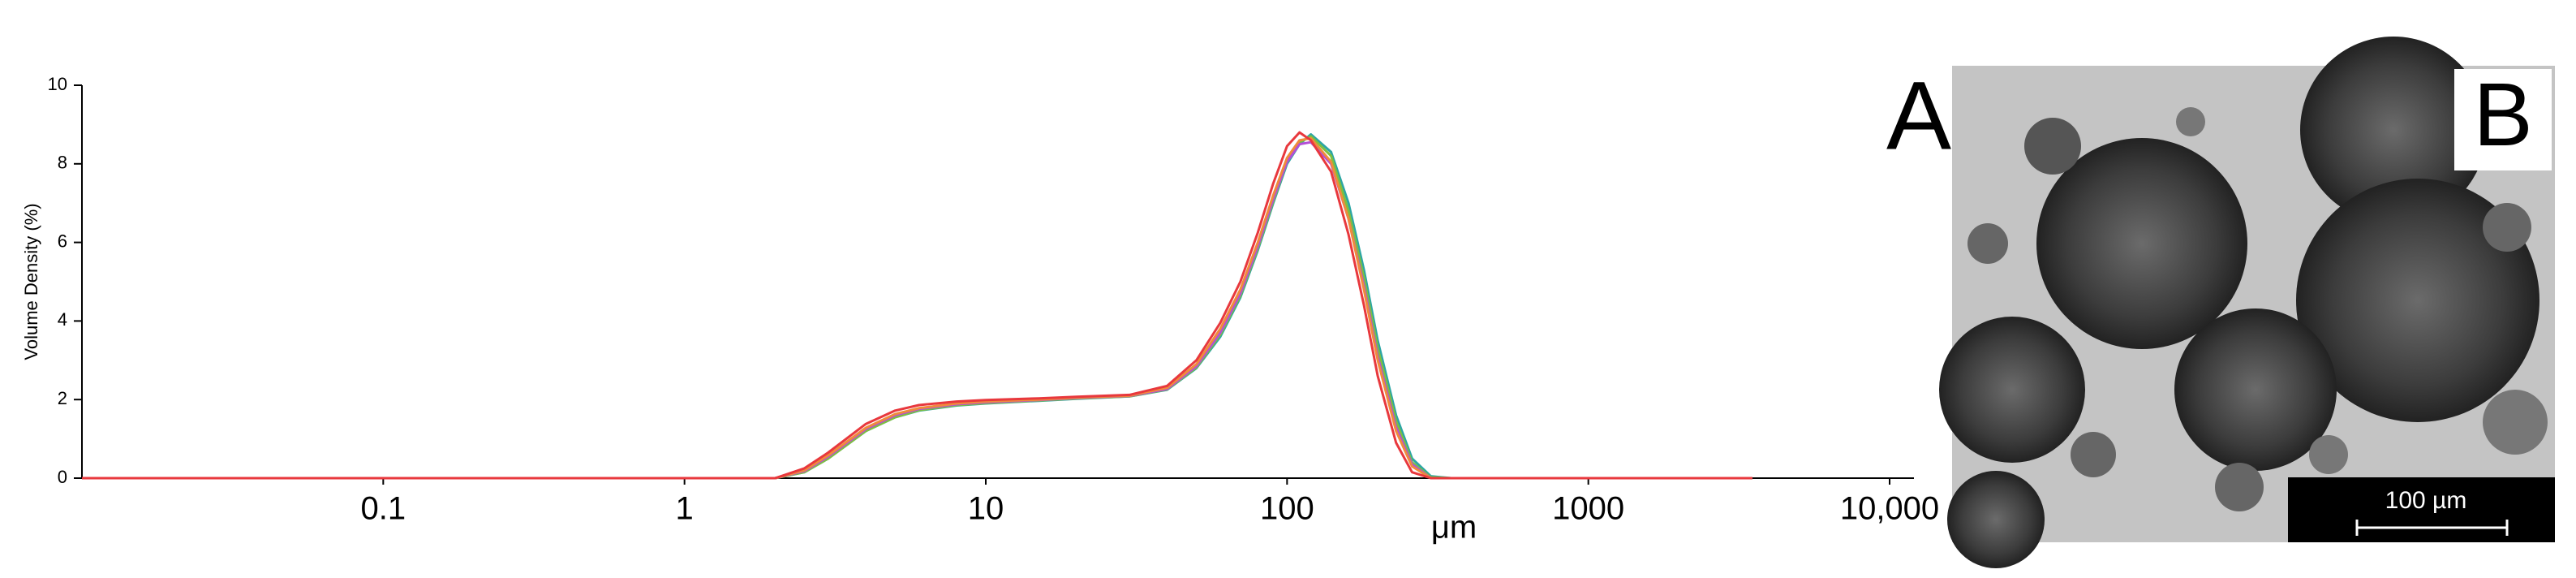  I want to click on x-axis-label: μm, so click(1454, 528).